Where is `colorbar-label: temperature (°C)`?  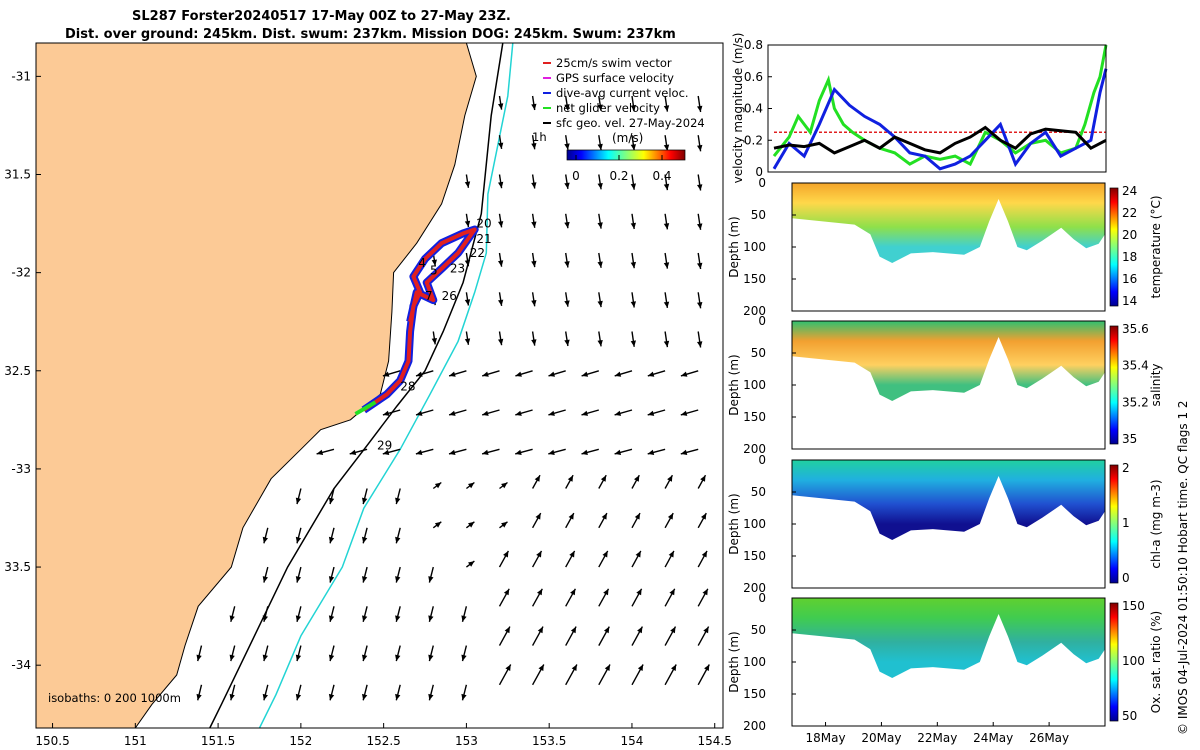
colorbar-label: temperature (°C) is located at coordinates (1156, 247).